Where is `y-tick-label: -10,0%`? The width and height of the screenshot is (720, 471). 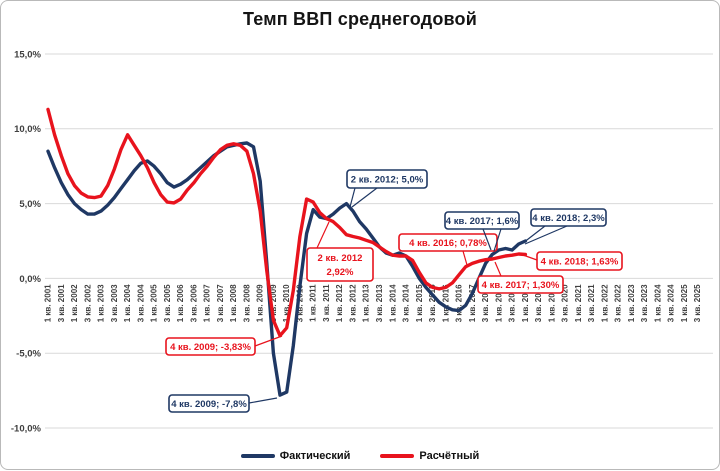 y-tick-label: -10,0% is located at coordinates (26, 428).